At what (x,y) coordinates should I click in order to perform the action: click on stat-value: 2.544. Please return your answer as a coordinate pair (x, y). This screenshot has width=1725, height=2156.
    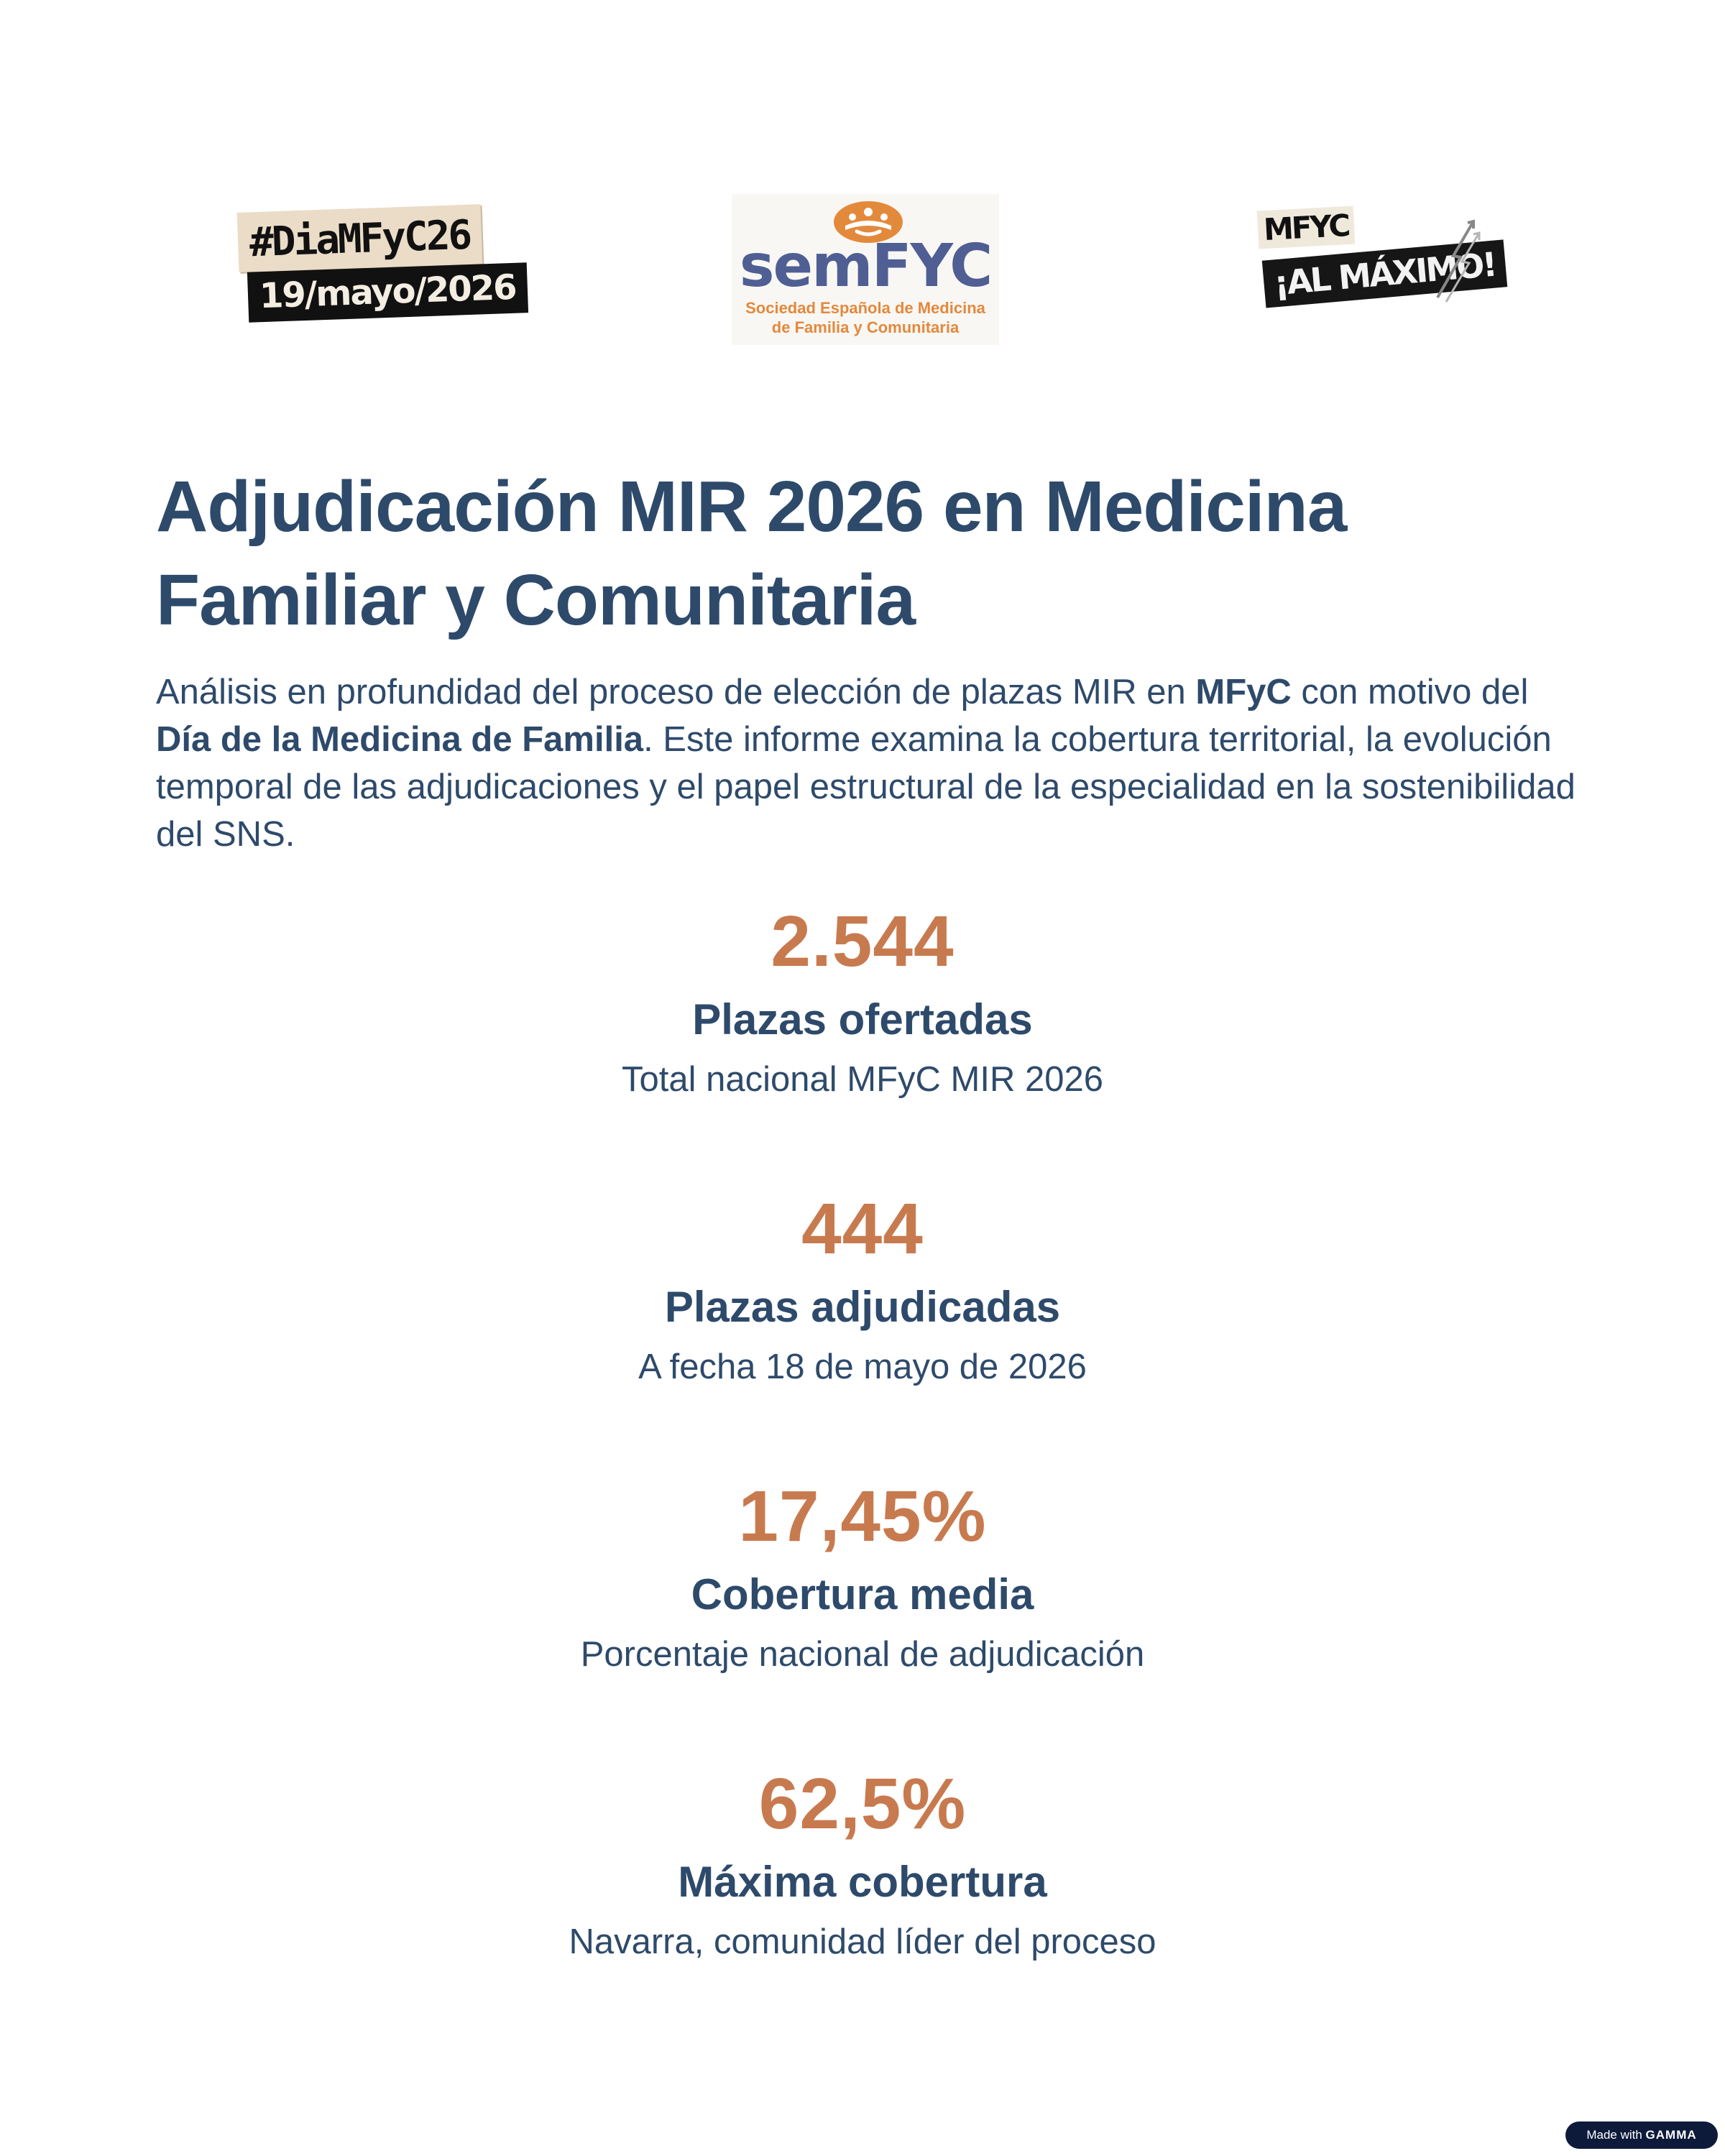
    Looking at the image, I should click on (862, 941).